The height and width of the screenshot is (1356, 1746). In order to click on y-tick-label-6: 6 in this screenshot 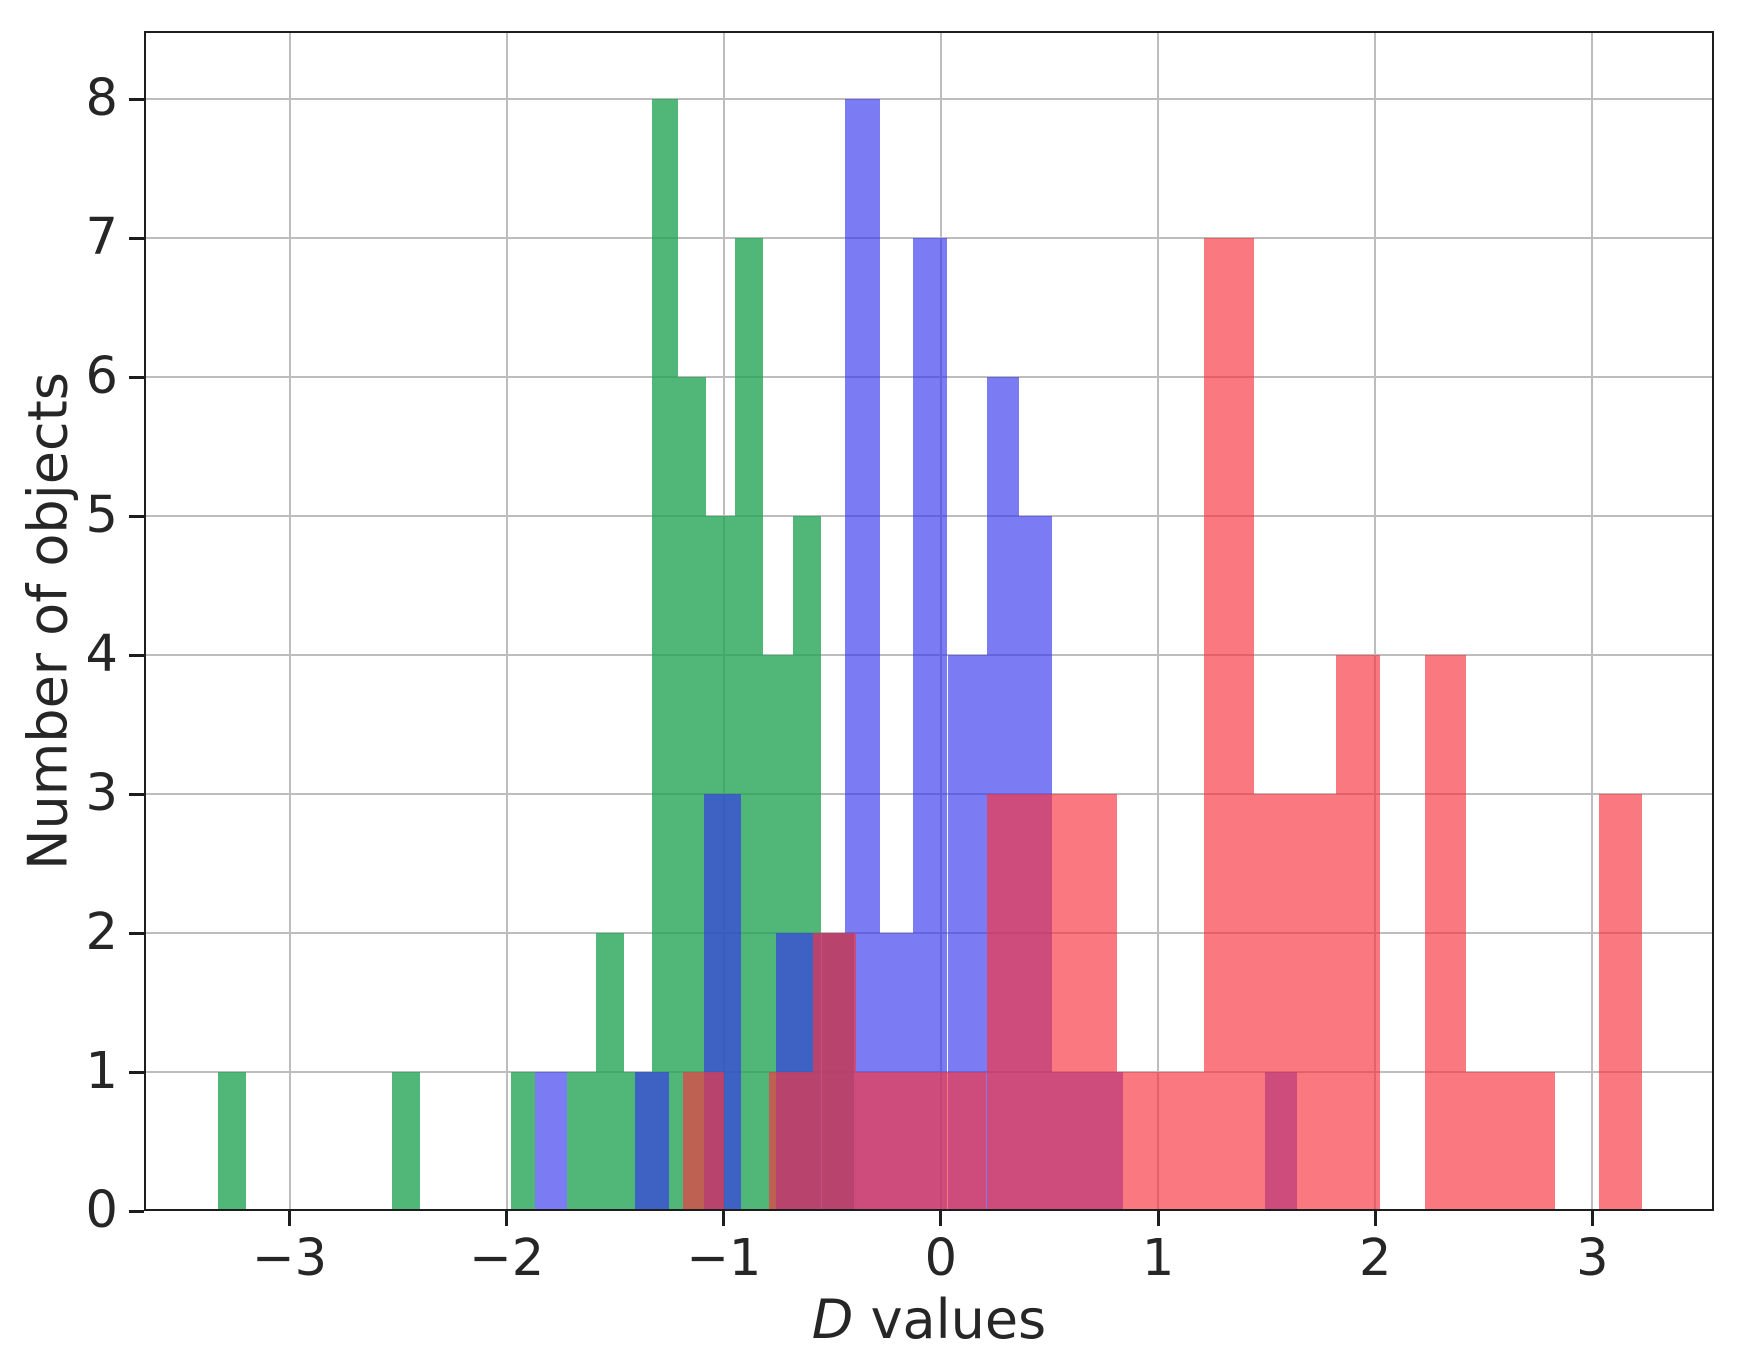, I will do `click(101, 377)`.